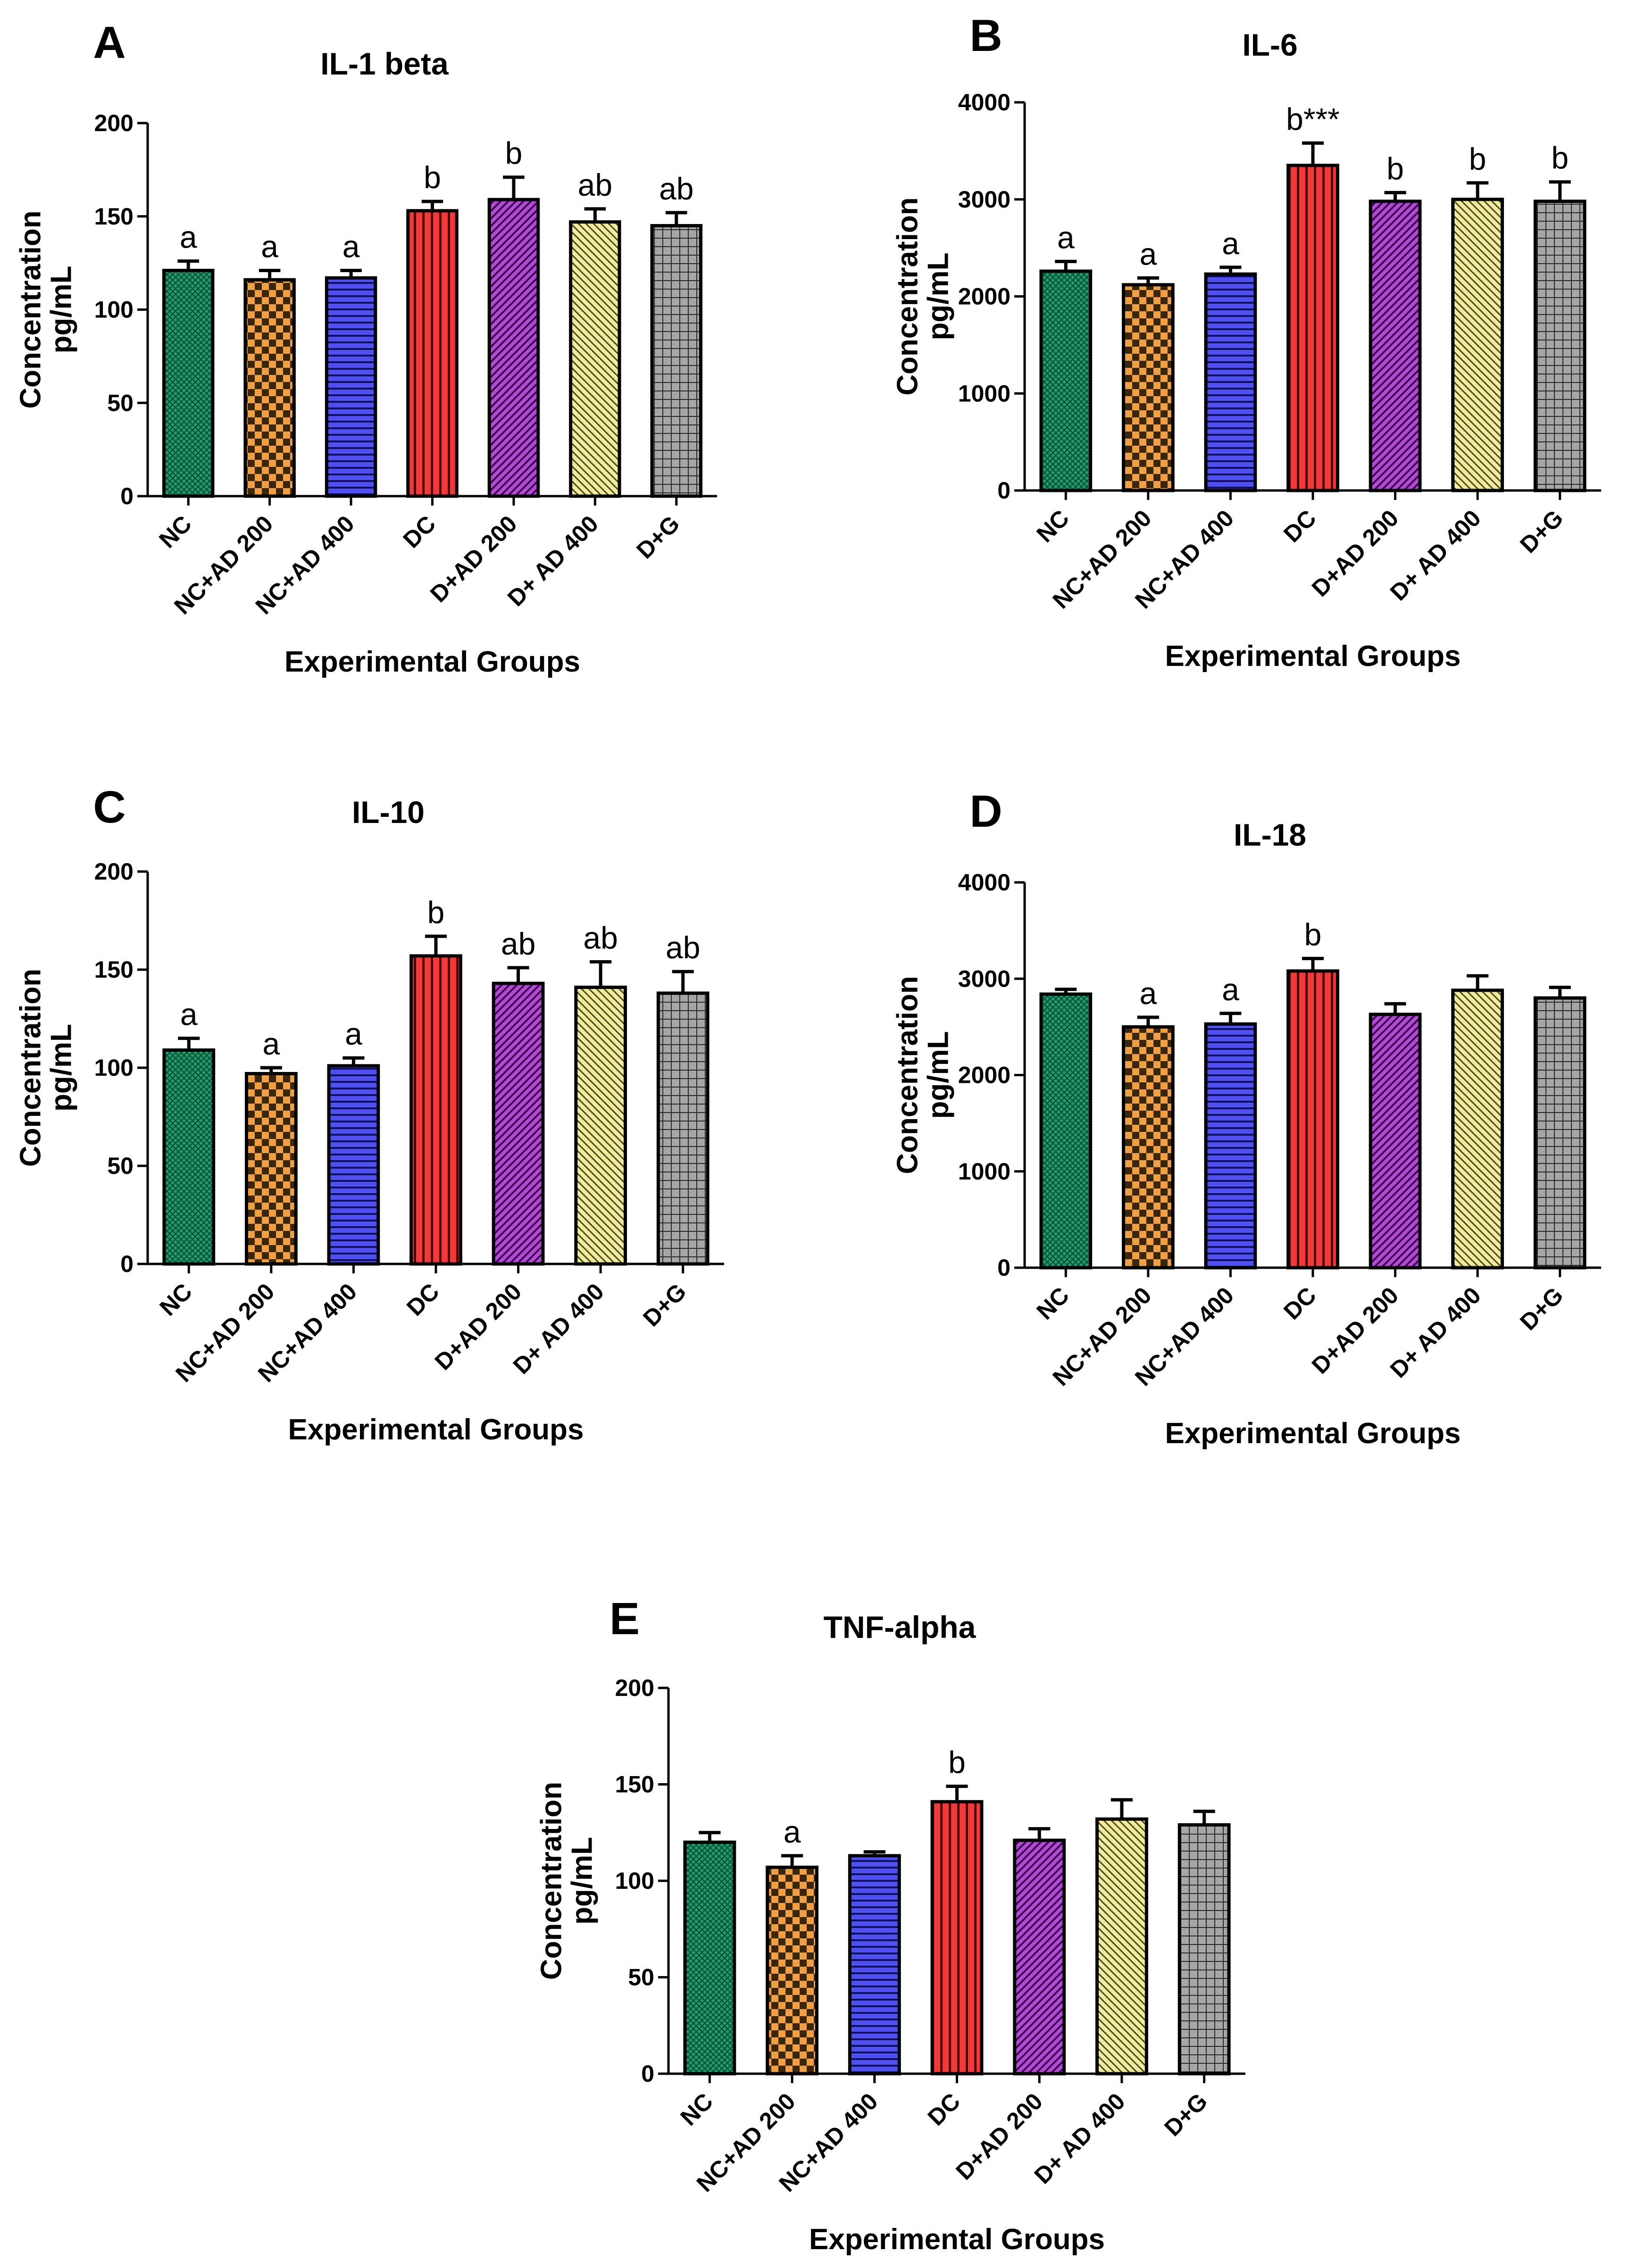 The height and width of the screenshot is (2268, 1628). Describe the element at coordinates (1080, 2138) in the screenshot. I see `x-tick-label: D+ AD 400` at that location.